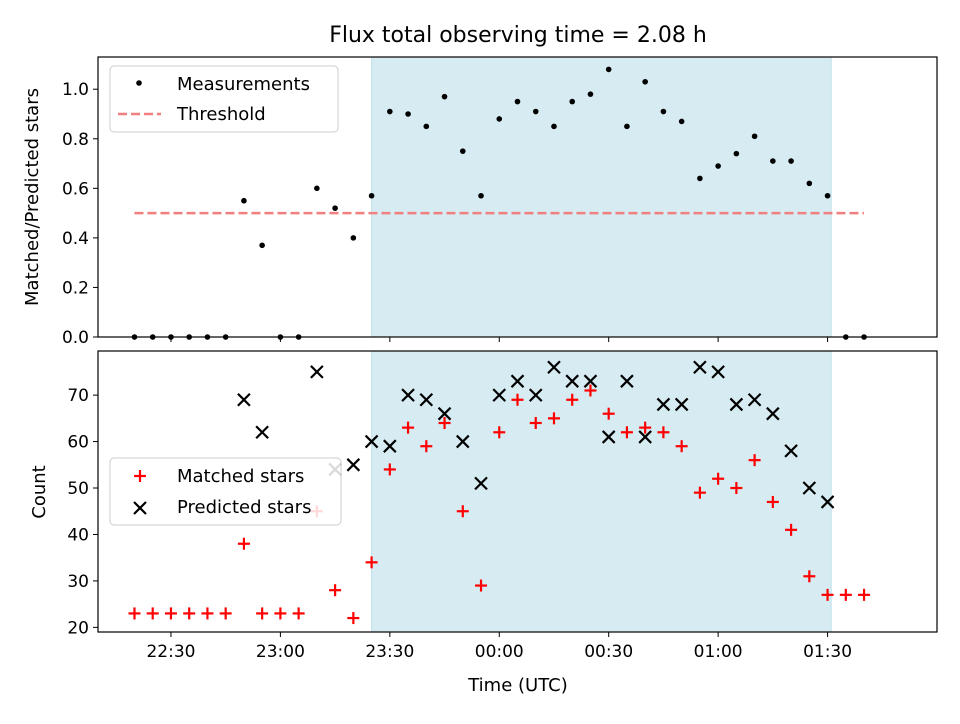  I want to click on bottom-ytick-label: 20, so click(78, 628).